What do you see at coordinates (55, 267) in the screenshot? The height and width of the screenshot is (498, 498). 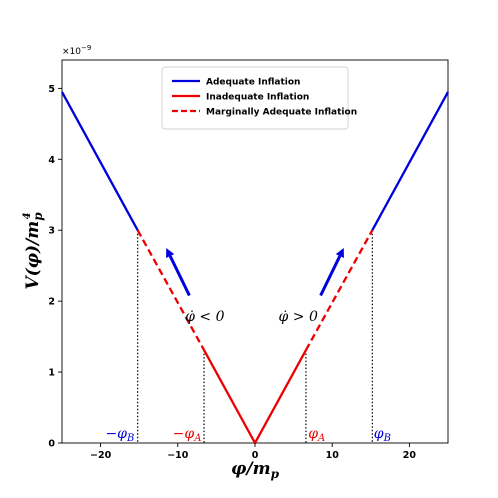 I see `y-axis-ticks: 0 1 2 3 4 5` at bounding box center [55, 267].